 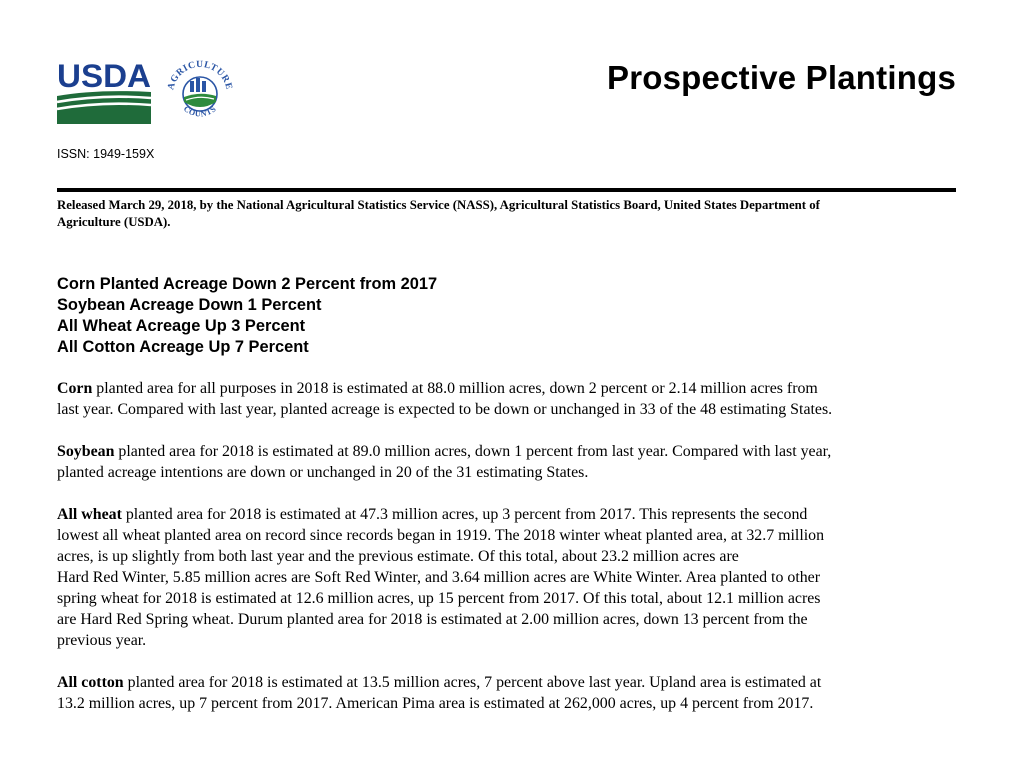 I want to click on paragraph-lead: Corn, so click(x=75, y=388).